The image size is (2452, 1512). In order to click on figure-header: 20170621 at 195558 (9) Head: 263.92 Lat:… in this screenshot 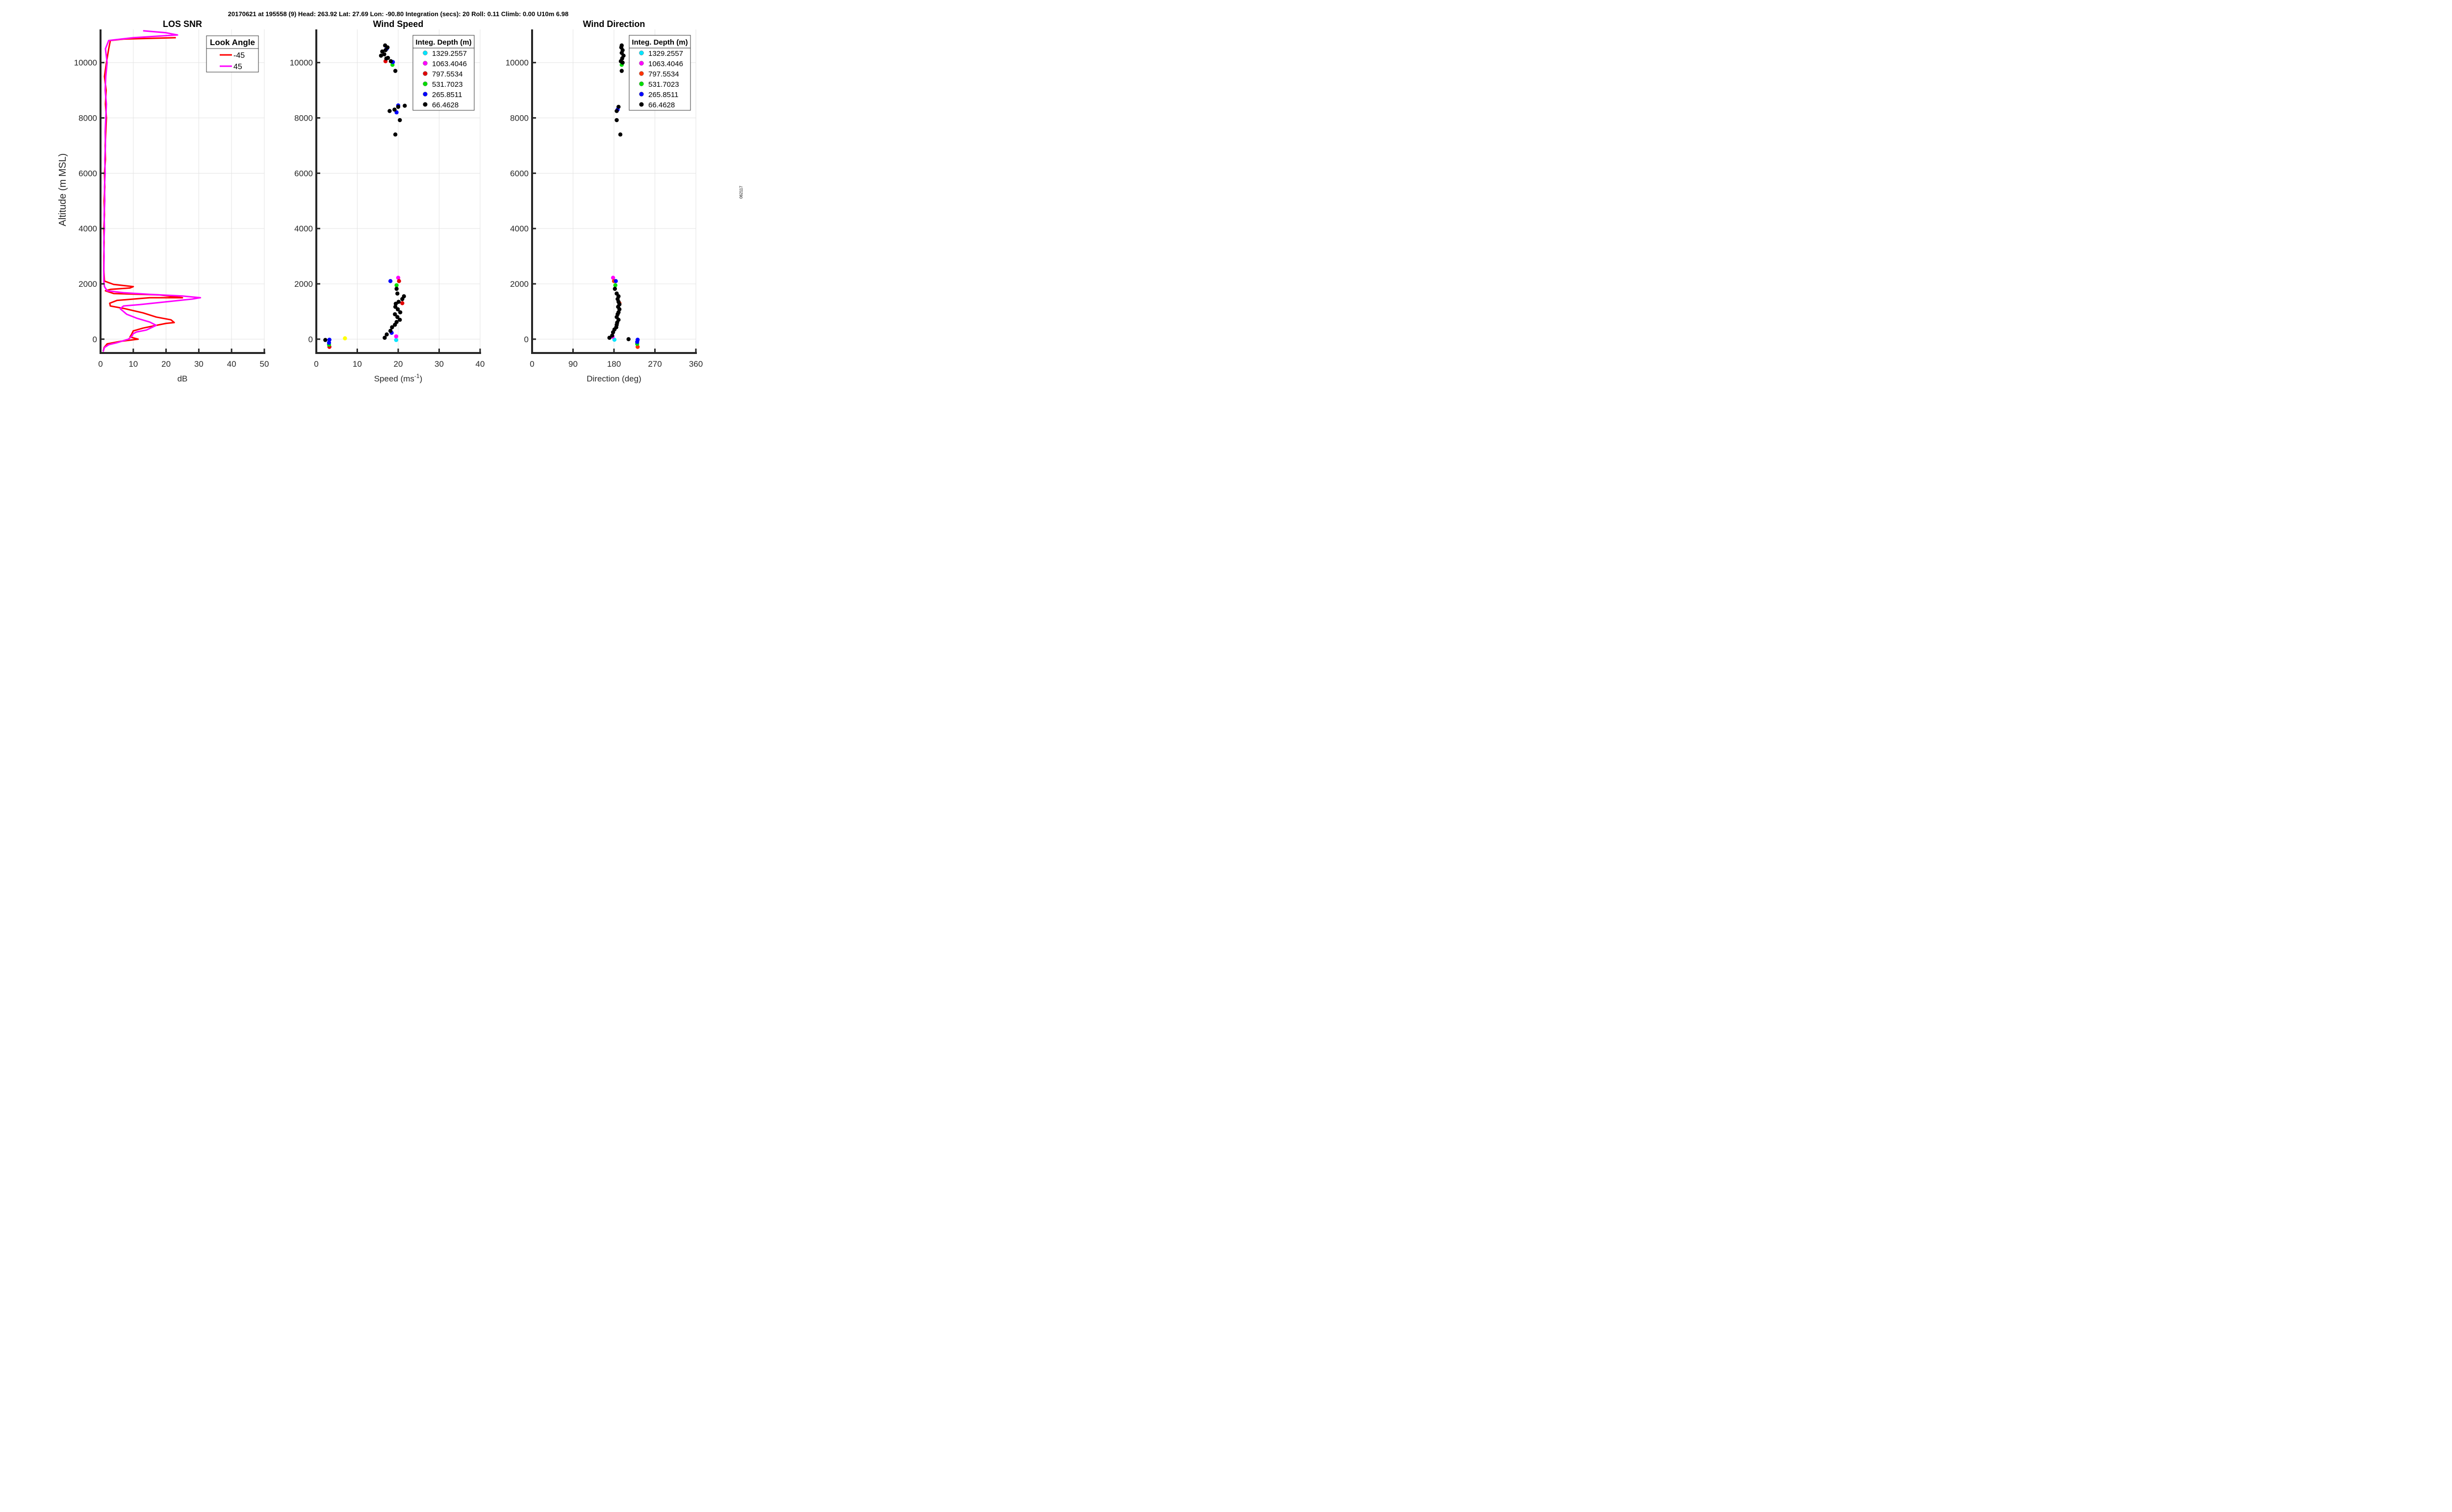, I will do `click(398, 14)`.